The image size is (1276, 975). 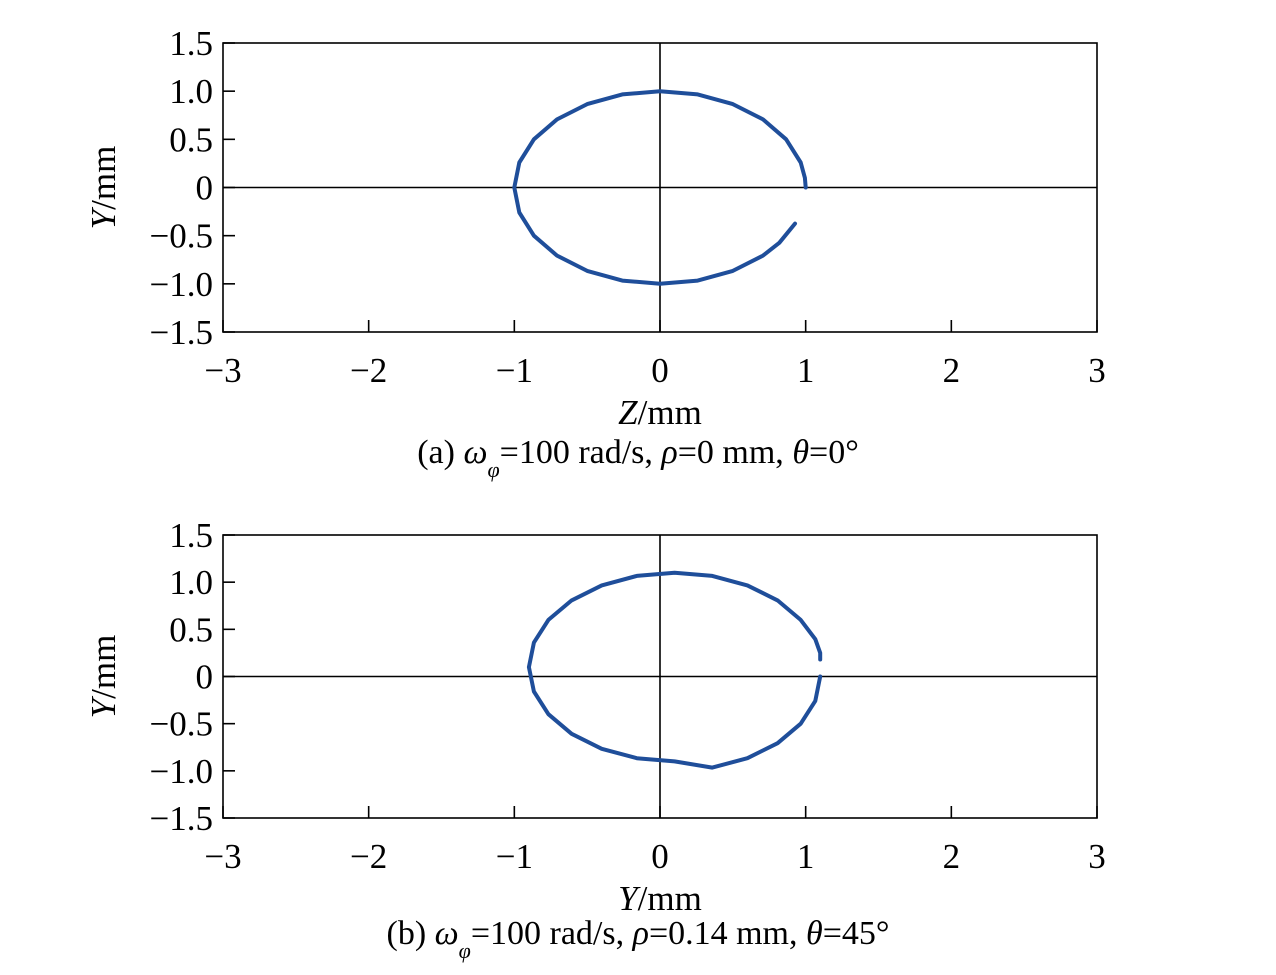 What do you see at coordinates (806, 856) in the screenshot?
I see `x-tick-label-b: 1` at bounding box center [806, 856].